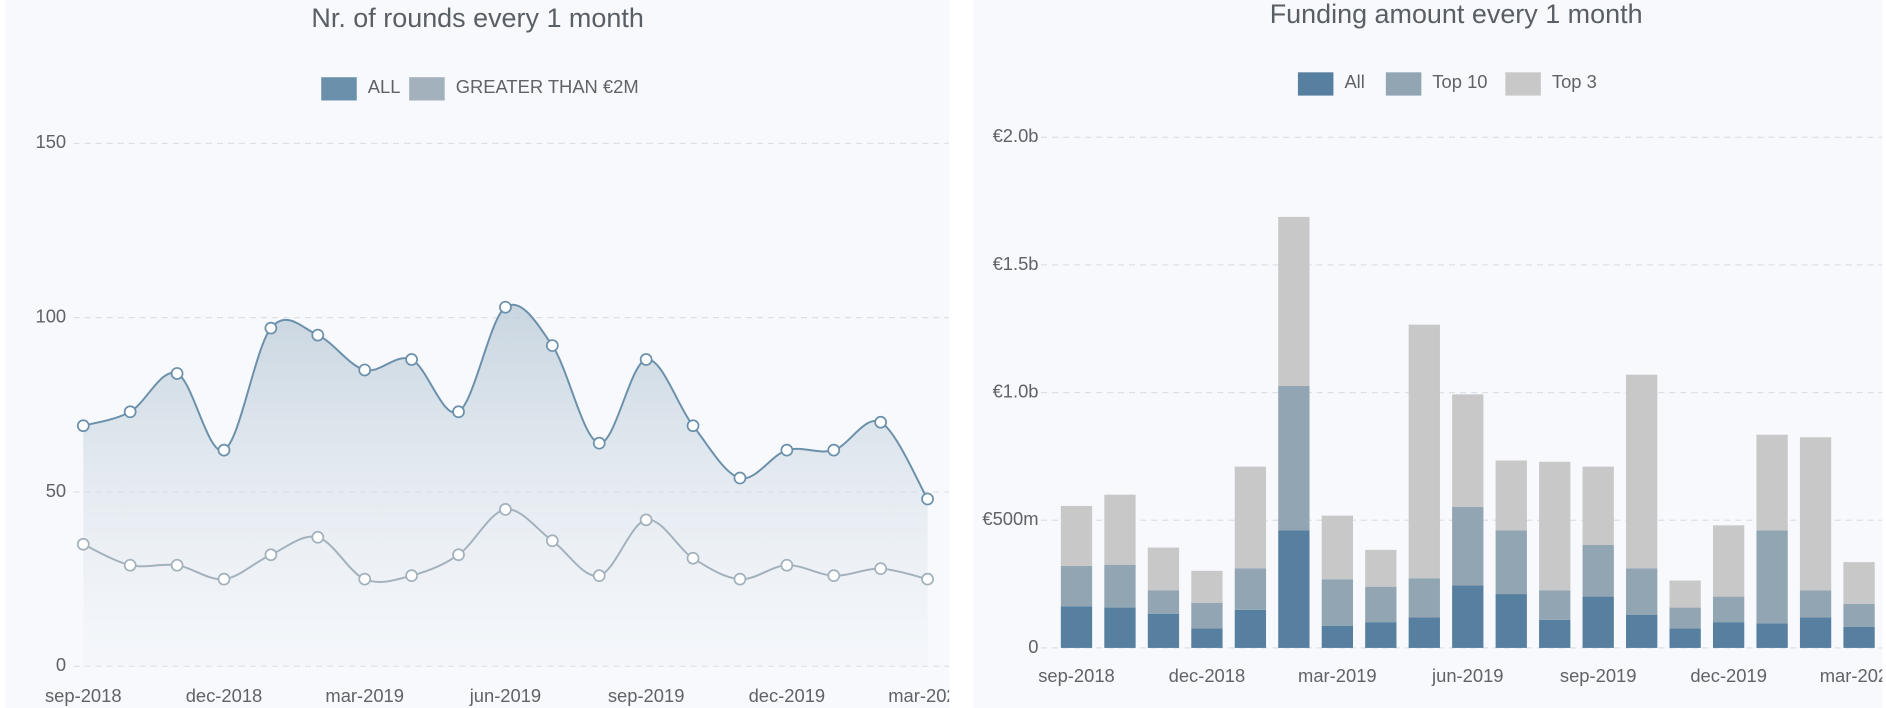  I want to click on y-tick-label: 100, so click(50, 316).